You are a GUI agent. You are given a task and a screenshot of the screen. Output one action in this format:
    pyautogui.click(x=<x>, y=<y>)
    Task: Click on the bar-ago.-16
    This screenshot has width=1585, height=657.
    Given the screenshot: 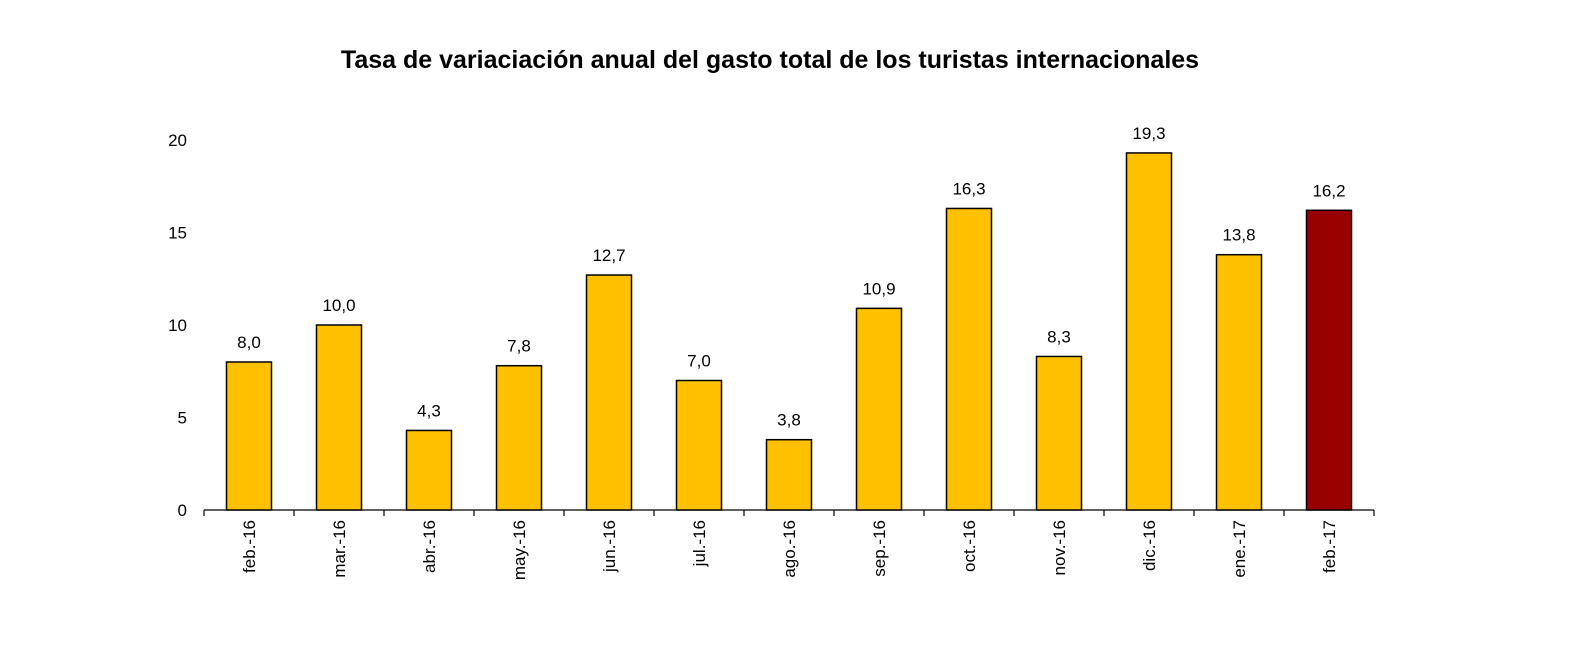 What is the action you would take?
    pyautogui.click(x=789, y=474)
    